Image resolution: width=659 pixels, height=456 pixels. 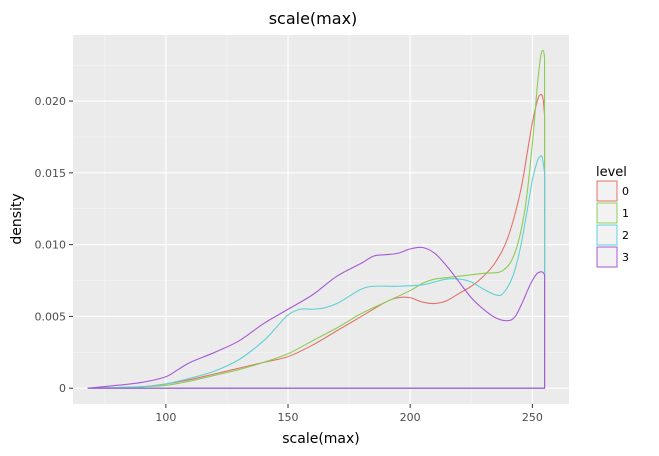 I want to click on y-tick-label: 0, so click(x=62, y=388).